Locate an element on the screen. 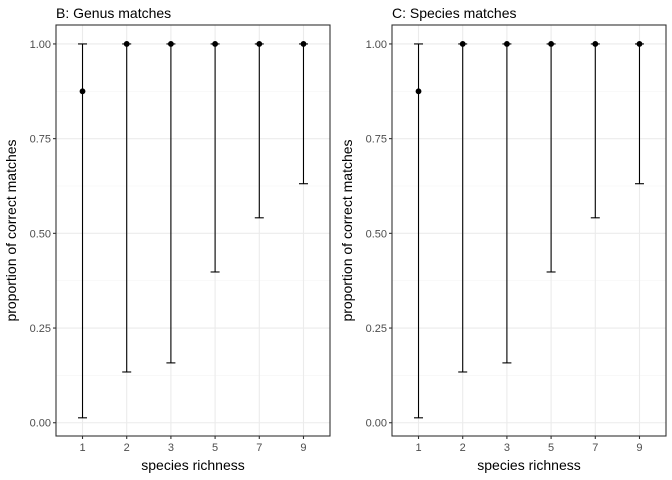 This screenshot has width=672, height=480. chart-title: C: Species matches is located at coordinates (454, 13).